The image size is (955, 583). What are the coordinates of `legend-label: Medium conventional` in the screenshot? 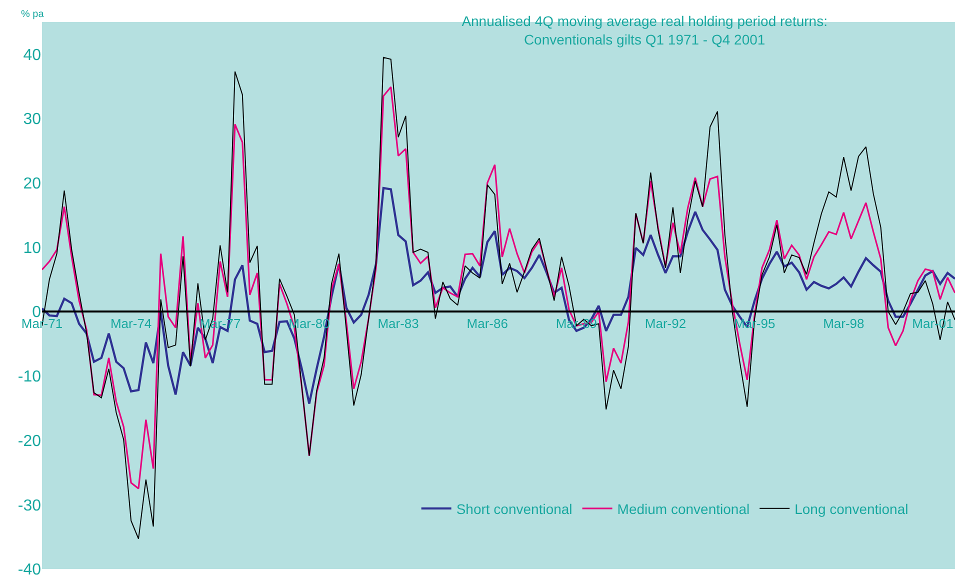 It's located at (683, 508).